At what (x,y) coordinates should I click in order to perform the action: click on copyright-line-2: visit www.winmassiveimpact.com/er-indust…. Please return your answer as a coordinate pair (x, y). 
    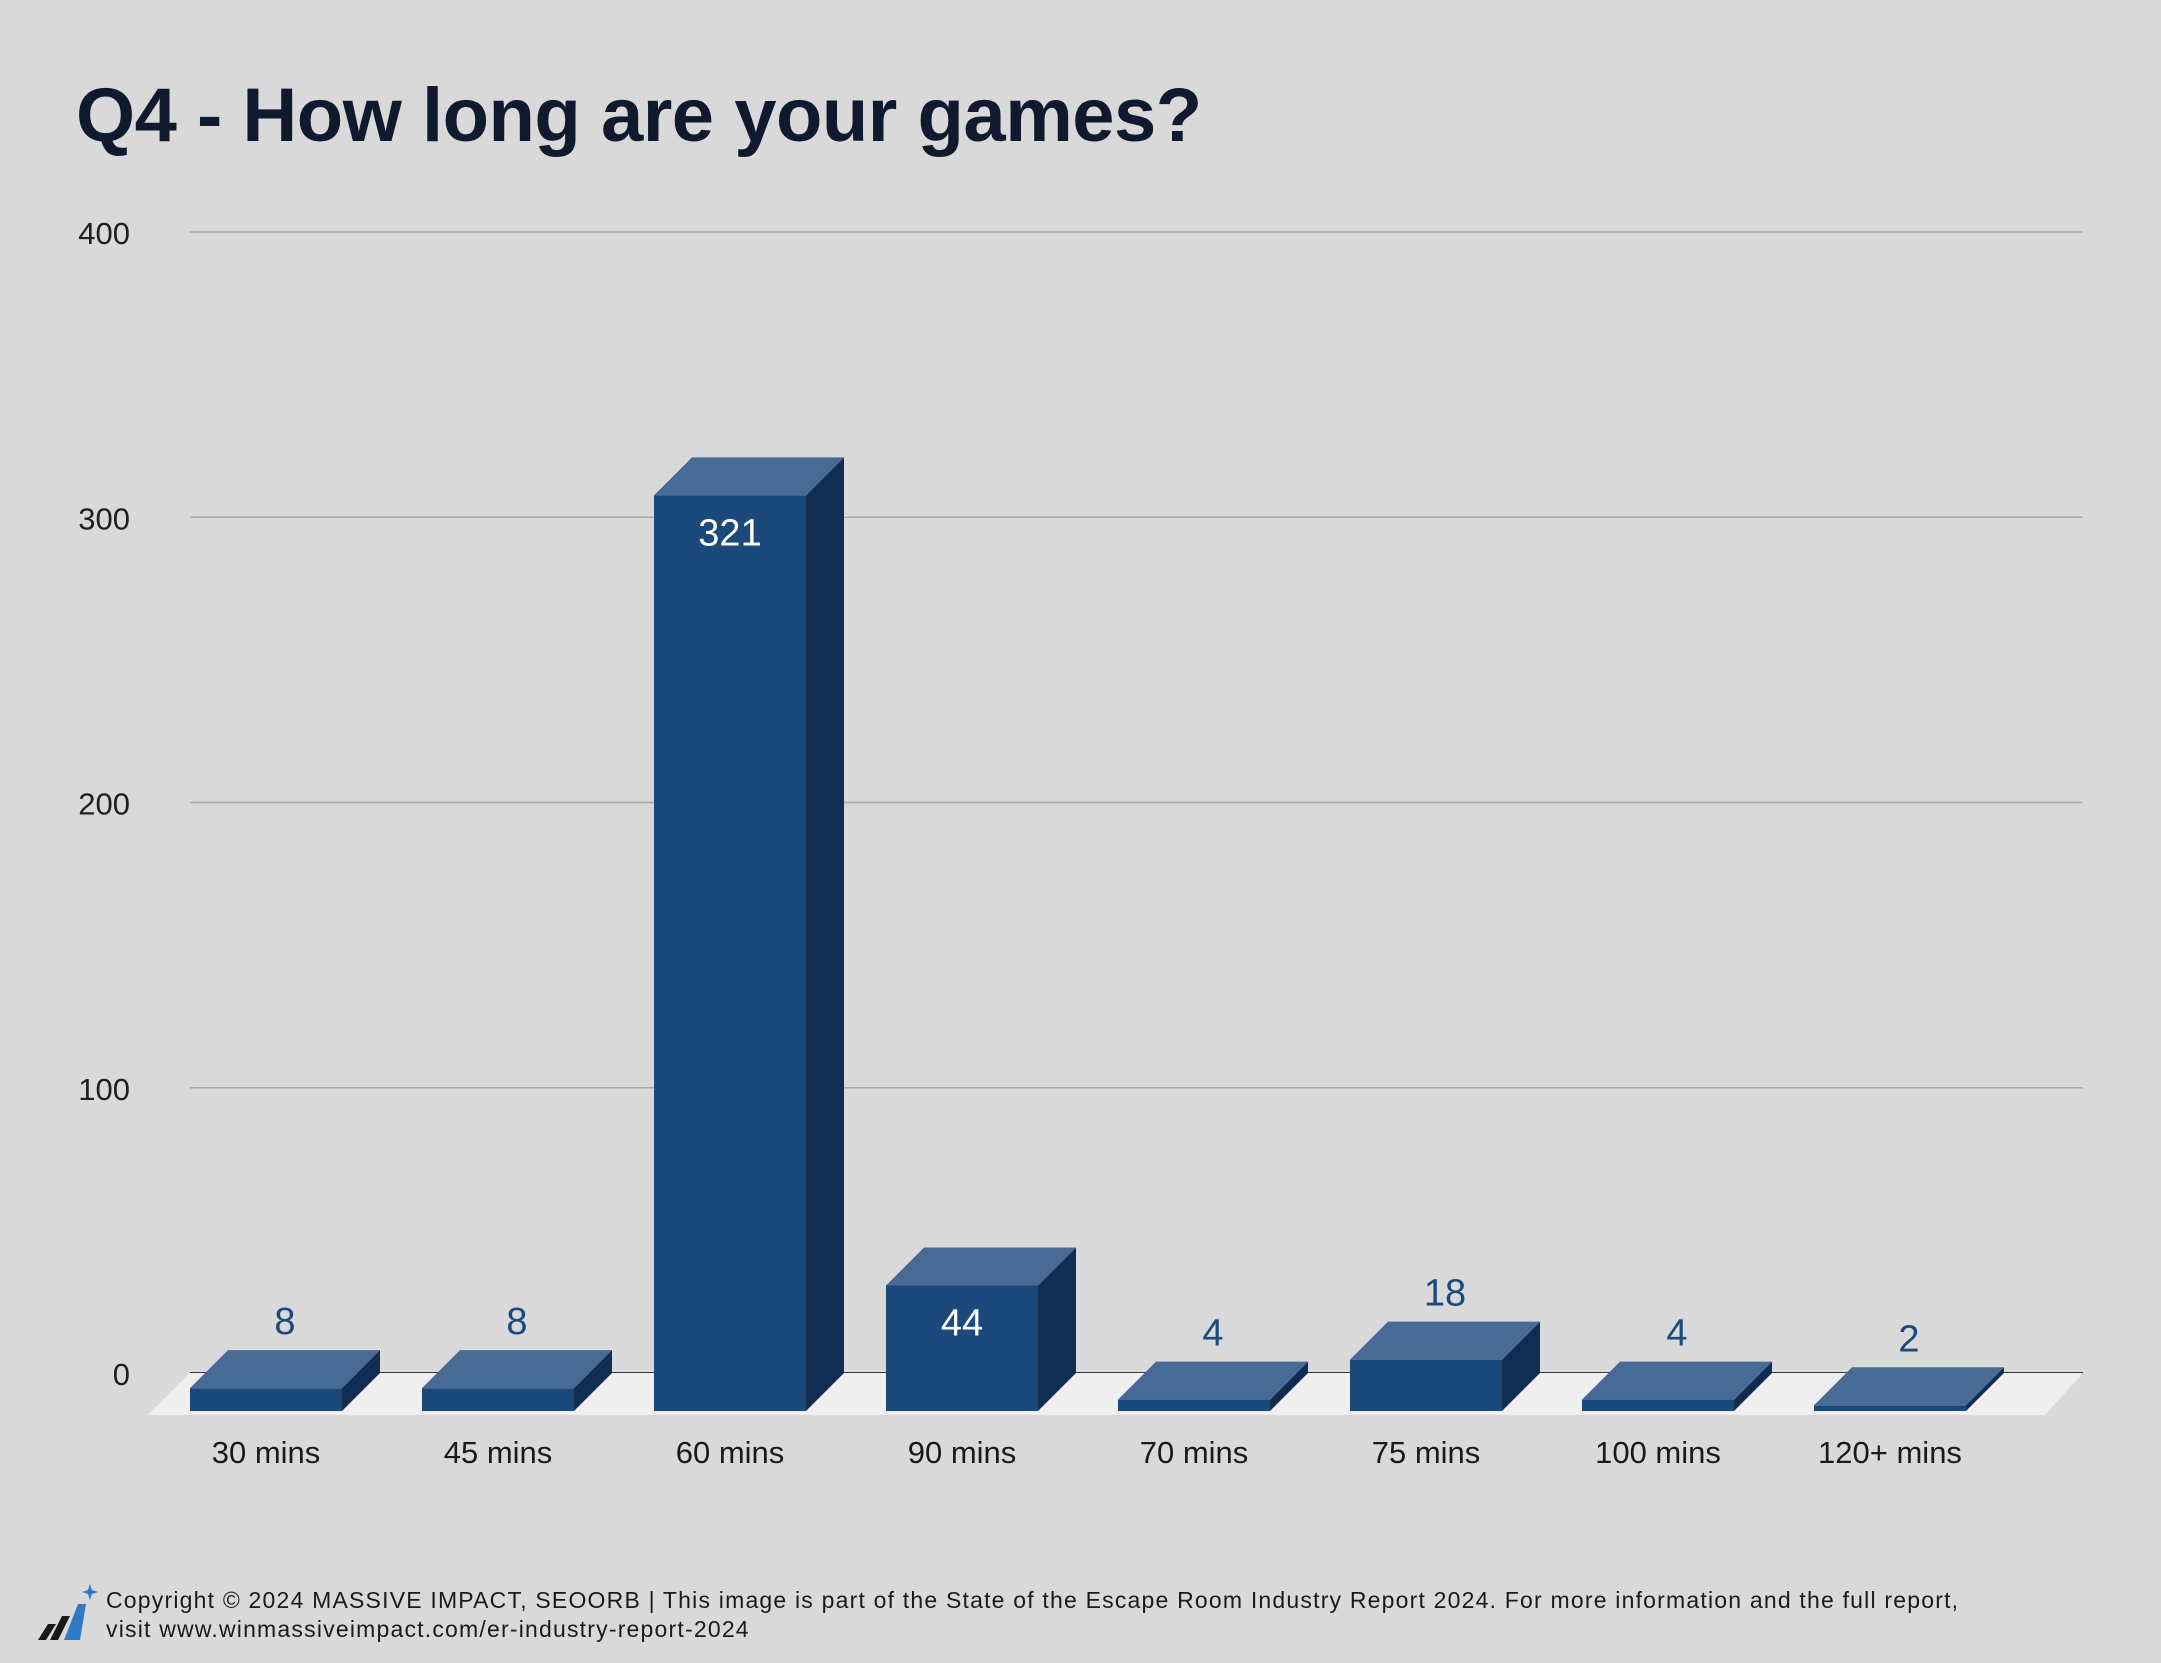
    Looking at the image, I should click on (428, 1629).